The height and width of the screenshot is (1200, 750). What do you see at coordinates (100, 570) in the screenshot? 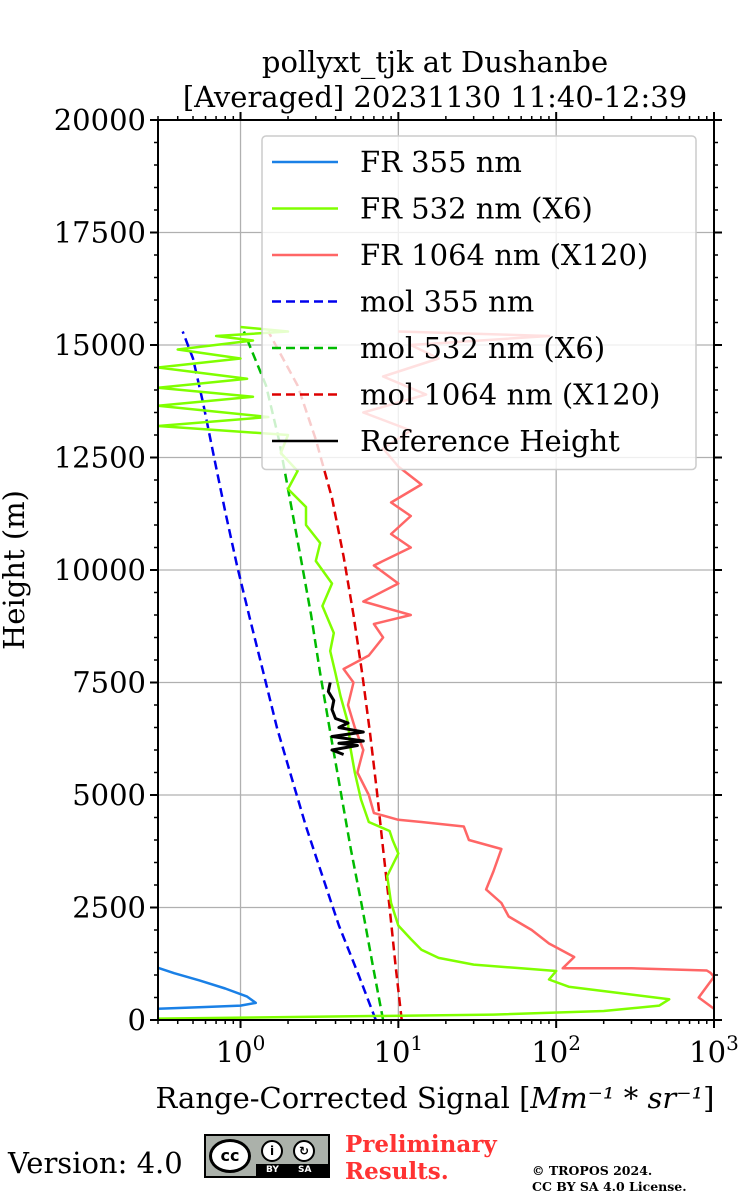
I see `y-tick-label: 10000` at bounding box center [100, 570].